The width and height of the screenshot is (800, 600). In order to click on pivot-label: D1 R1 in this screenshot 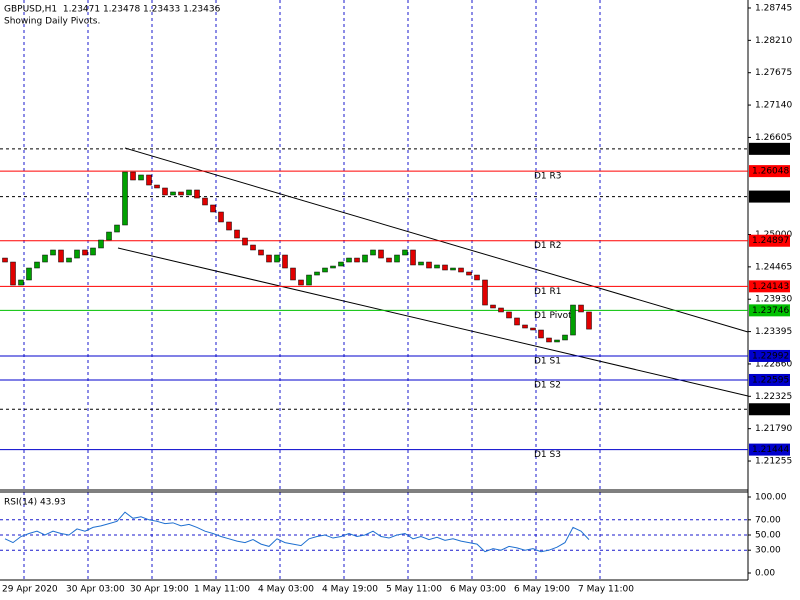, I will do `click(548, 292)`.